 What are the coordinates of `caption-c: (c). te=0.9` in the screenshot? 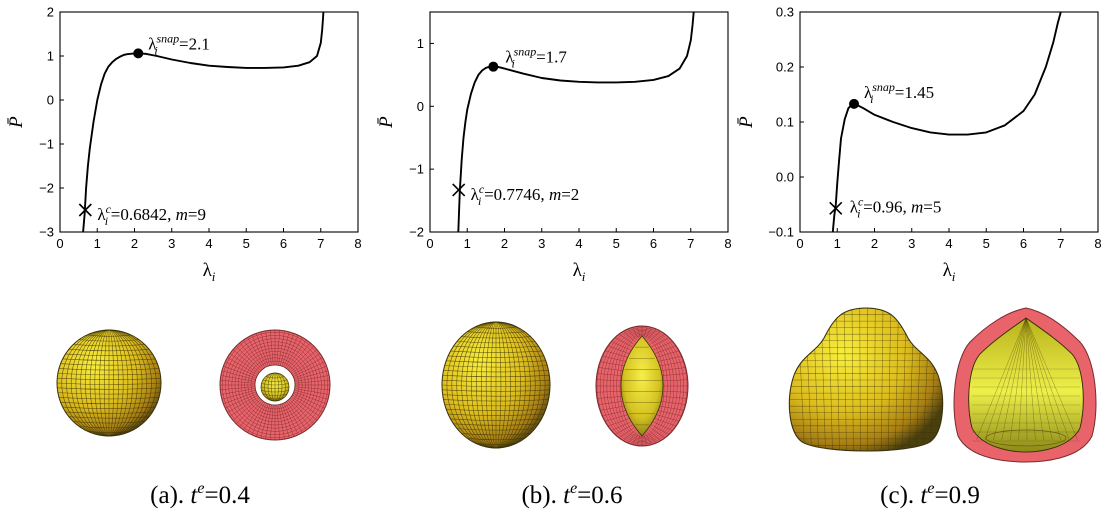 It's located at (930, 494).